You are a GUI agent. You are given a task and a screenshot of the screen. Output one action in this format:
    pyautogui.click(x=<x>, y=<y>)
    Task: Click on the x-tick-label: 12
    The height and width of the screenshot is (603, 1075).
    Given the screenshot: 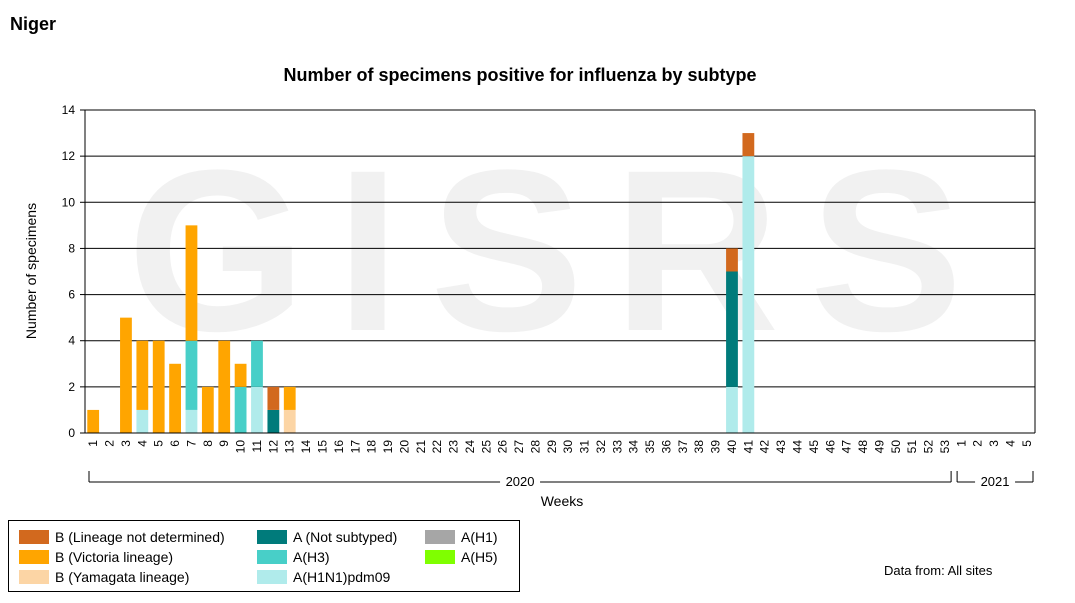 What is the action you would take?
    pyautogui.click(x=273, y=447)
    